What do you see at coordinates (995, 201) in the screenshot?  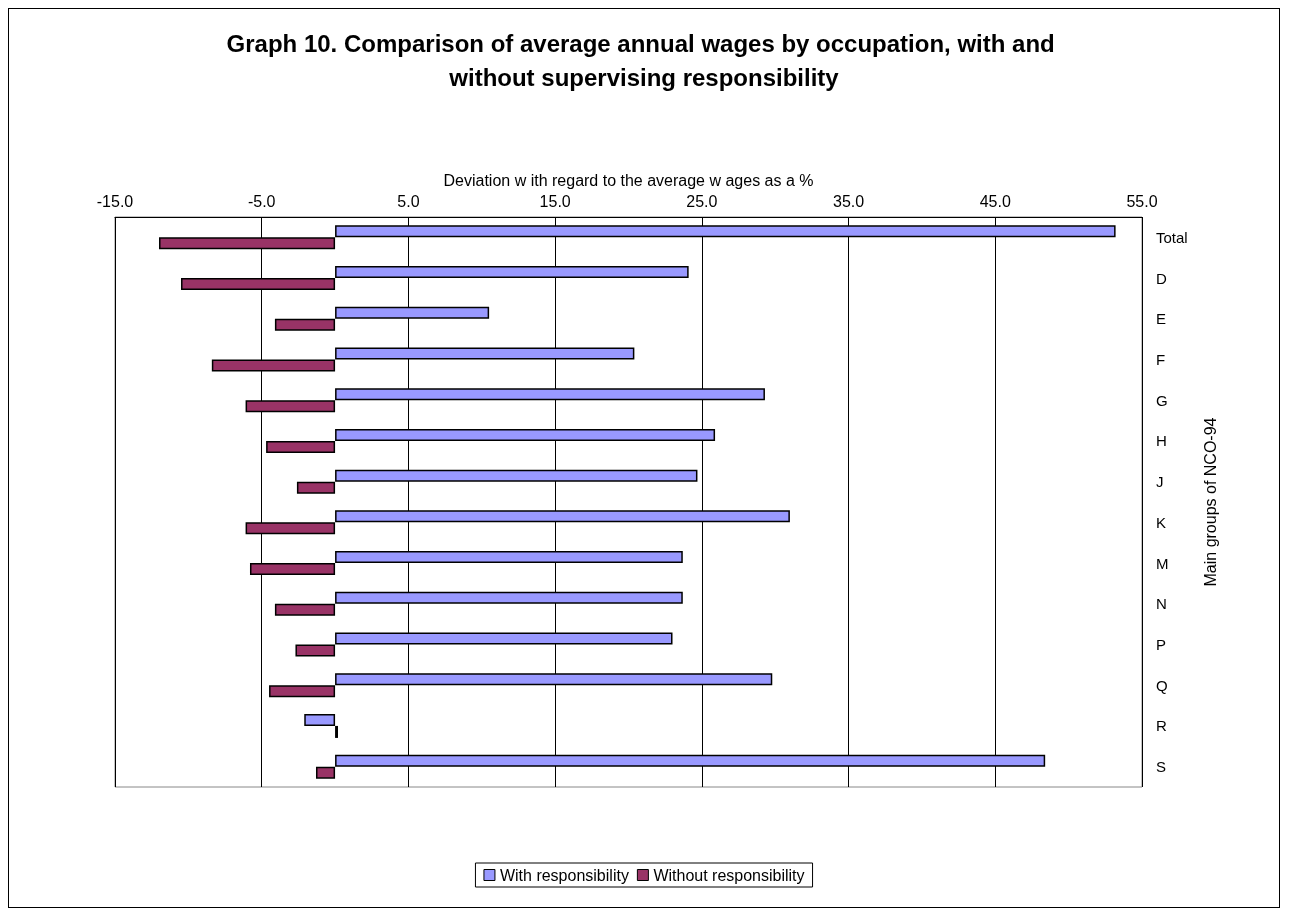 I see `x-tick-label: 45.0` at bounding box center [995, 201].